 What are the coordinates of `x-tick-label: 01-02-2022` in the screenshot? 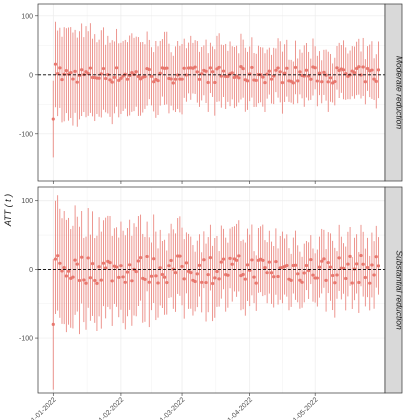 It's located at (110, 408).